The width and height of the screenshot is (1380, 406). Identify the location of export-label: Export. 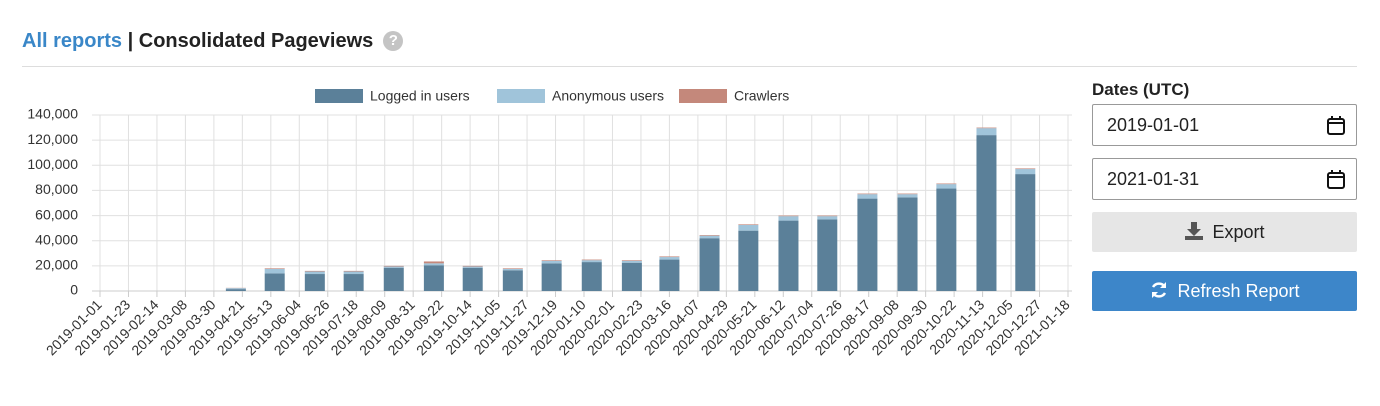
(1238, 232).